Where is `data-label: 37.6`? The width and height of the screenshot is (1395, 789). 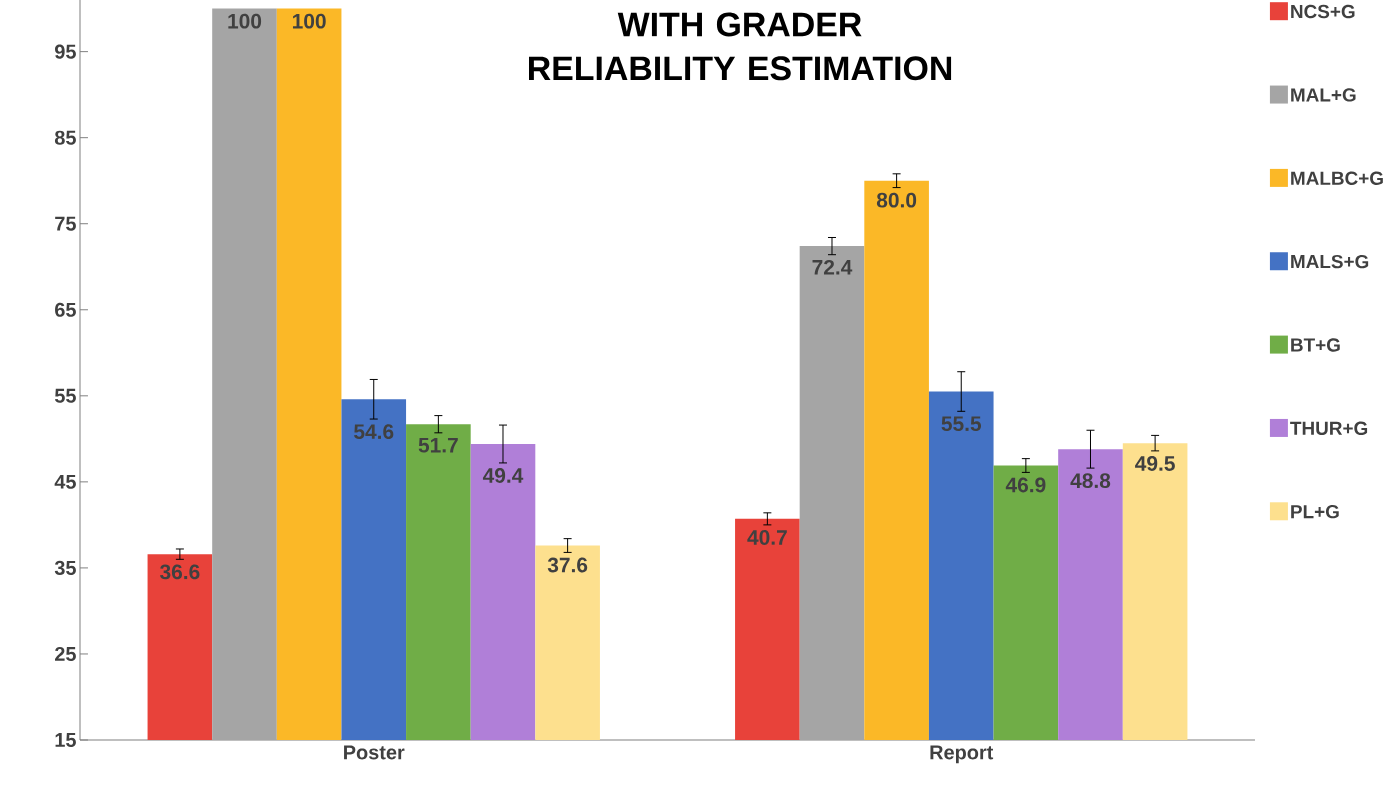
data-label: 37.6 is located at coordinates (567, 565).